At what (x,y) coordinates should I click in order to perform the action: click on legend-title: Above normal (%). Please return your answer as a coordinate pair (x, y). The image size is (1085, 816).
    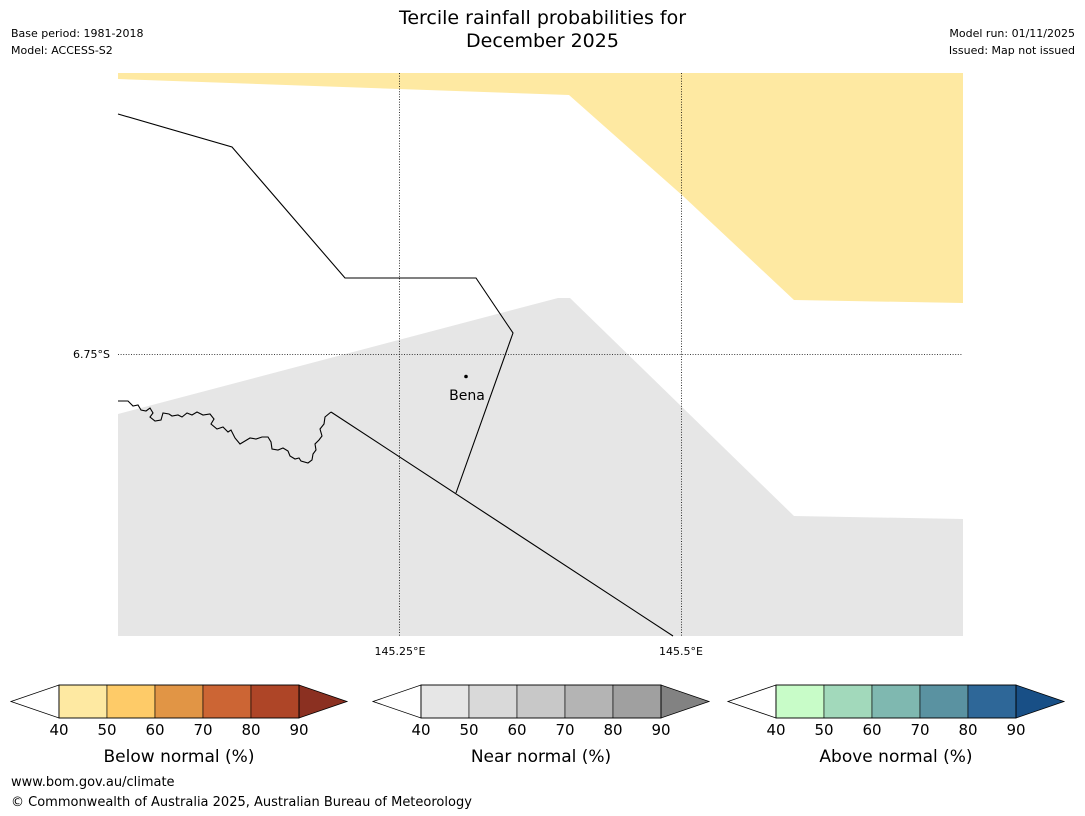
    Looking at the image, I should click on (895, 757).